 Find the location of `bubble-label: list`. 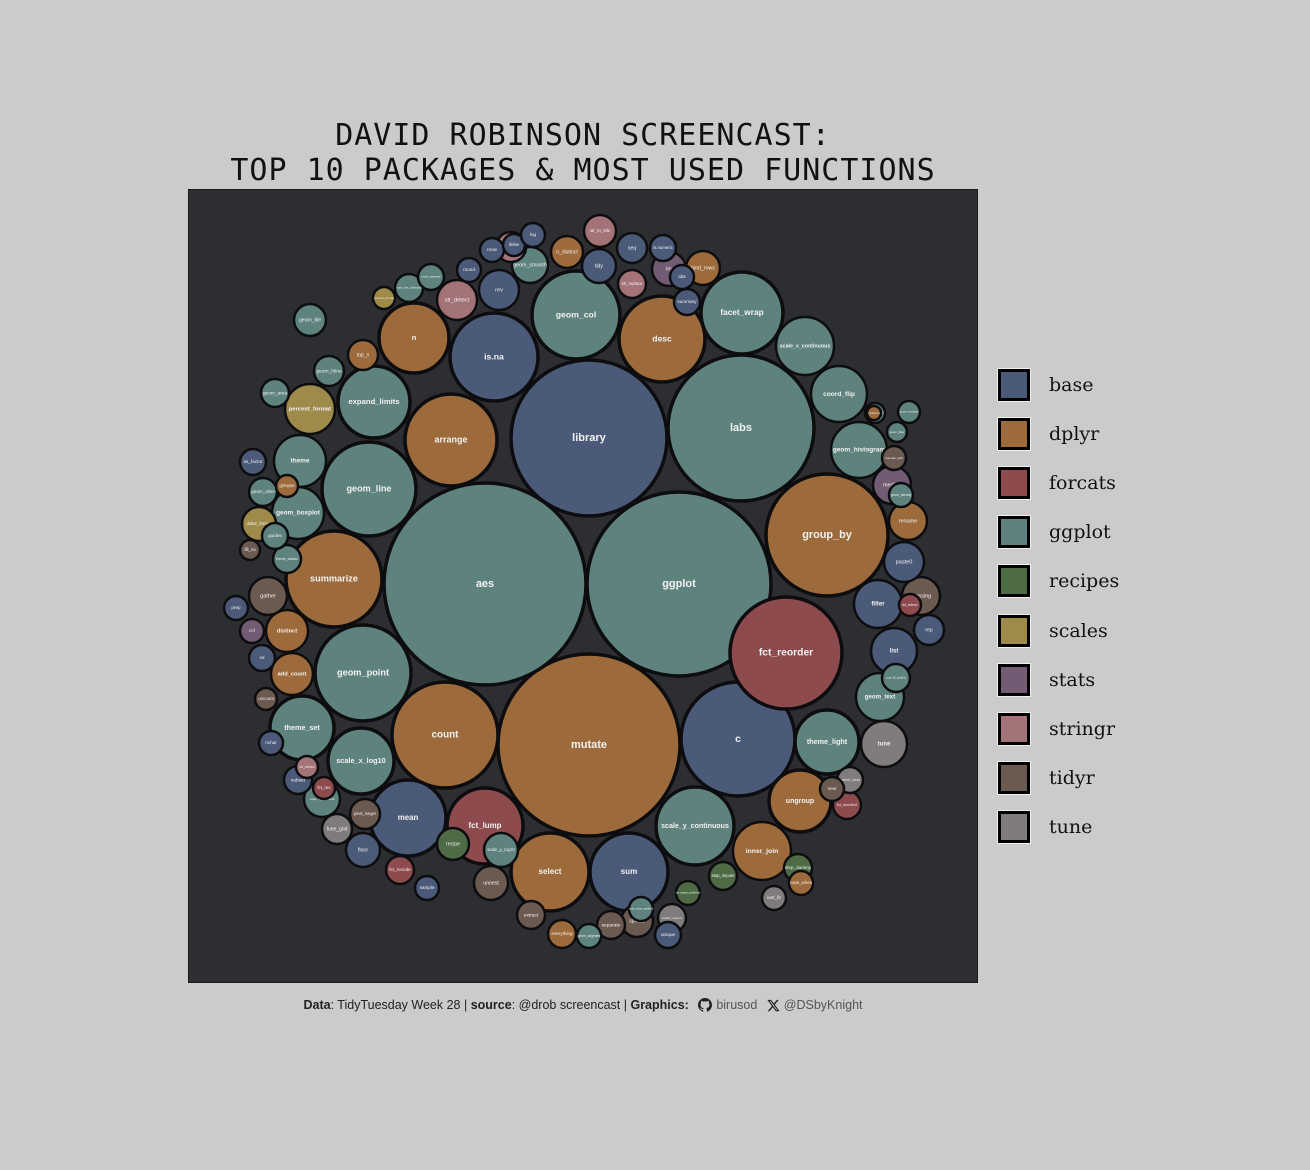

bubble-label: list is located at coordinates (894, 652).